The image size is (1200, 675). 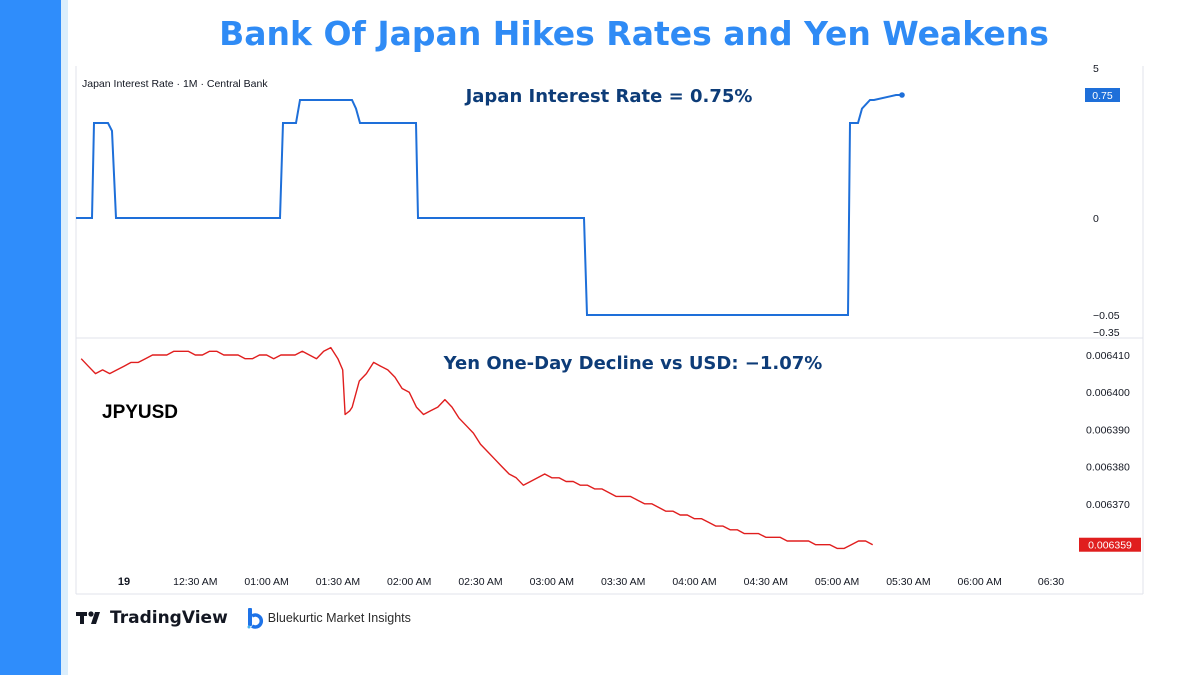 I want to click on rate-last-point, so click(x=902, y=95).